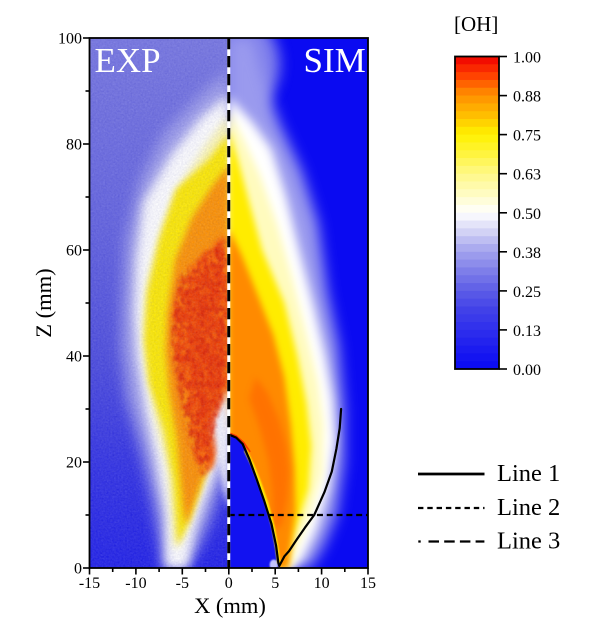 The height and width of the screenshot is (632, 600). I want to click on svg-text: SIM, so click(335, 60).